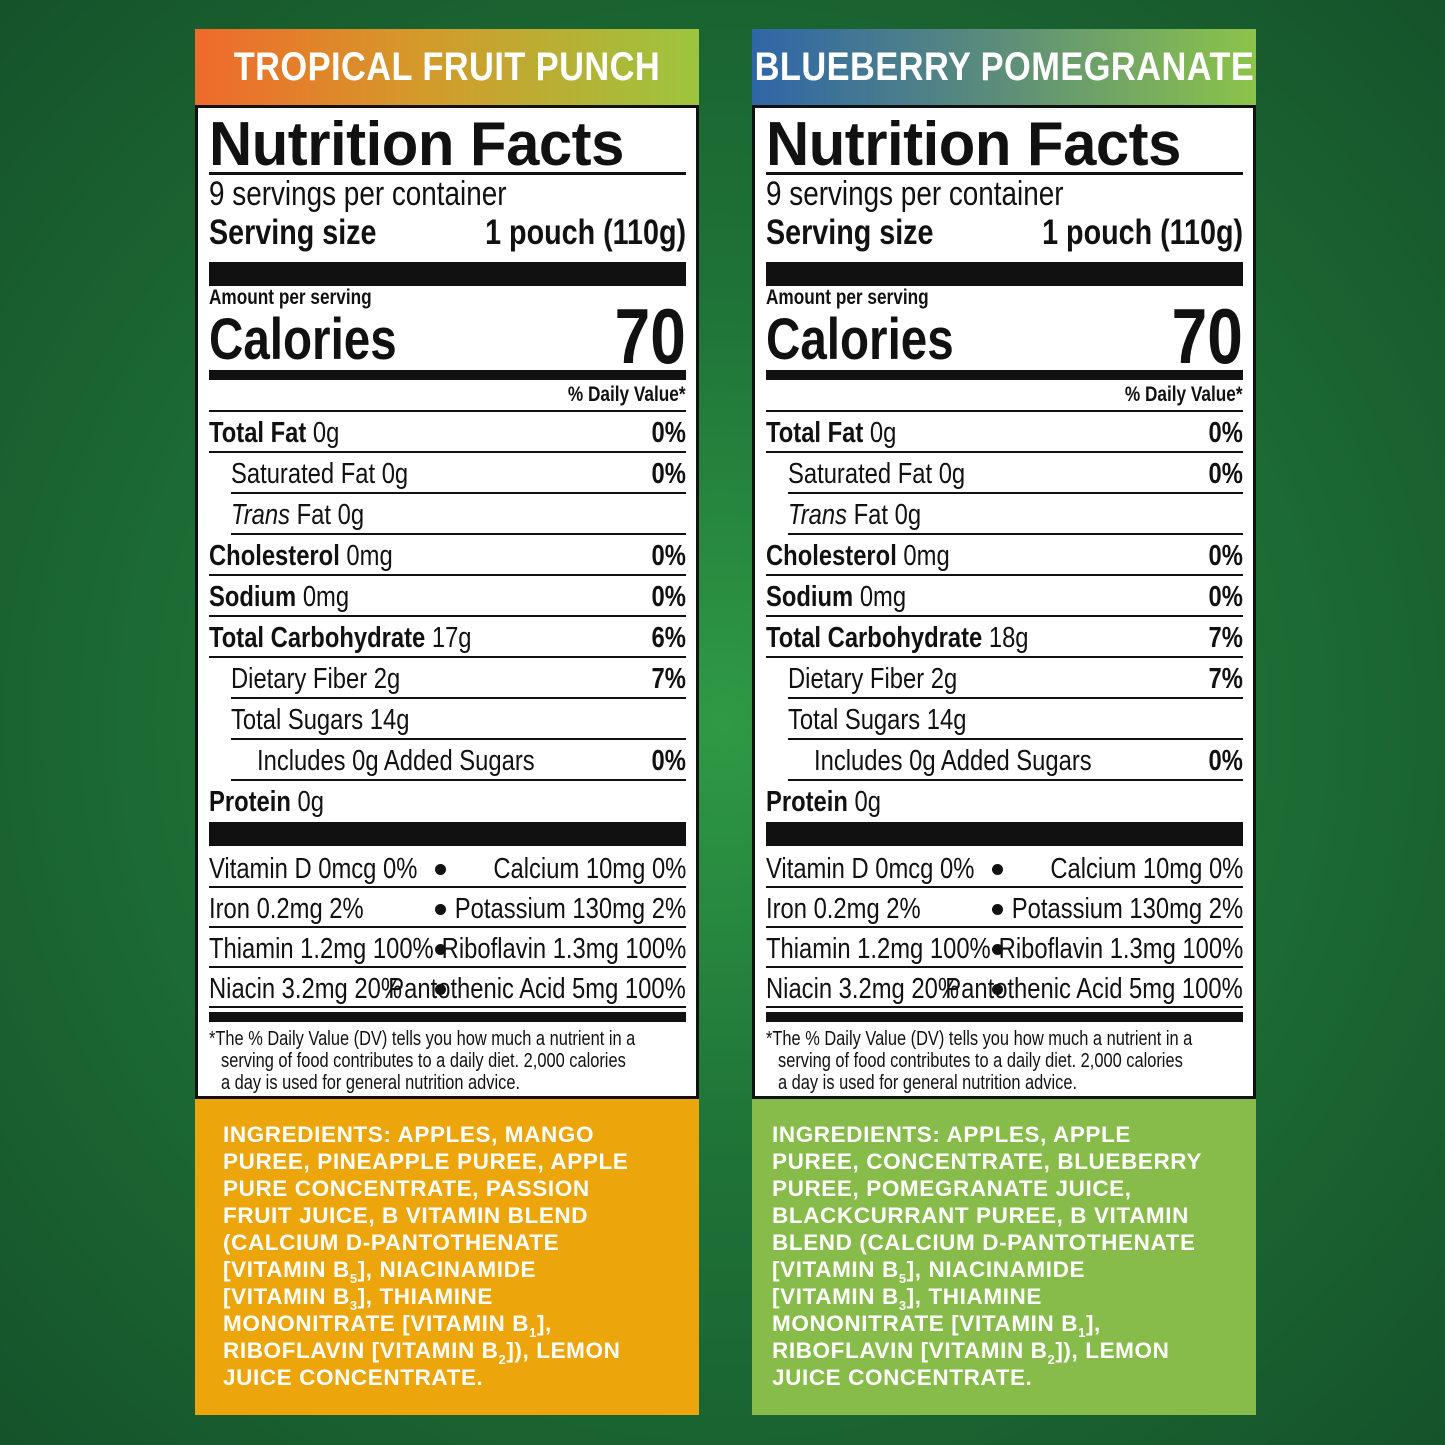  Describe the element at coordinates (447, 801) in the screenshot. I see `nutrient-row-protein: Protein 0g` at that location.